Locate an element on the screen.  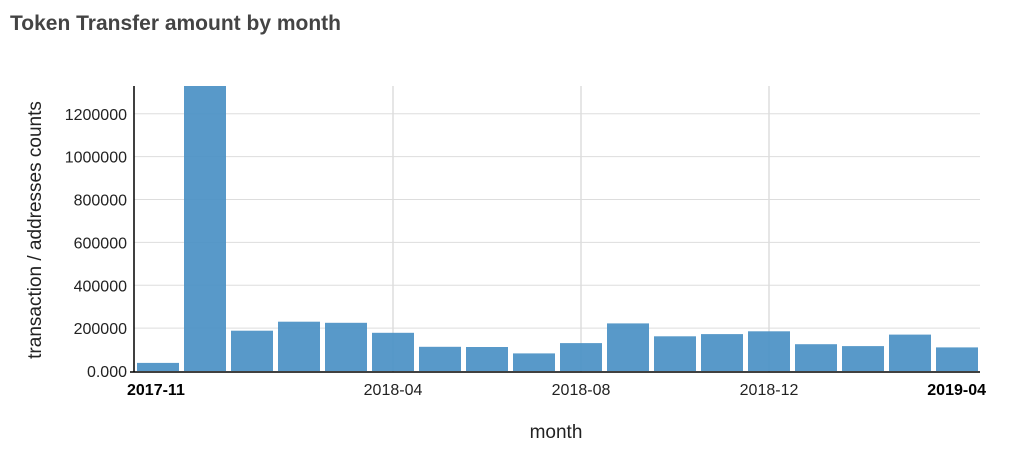
y-tick-label: 0.000 is located at coordinates (107, 372).